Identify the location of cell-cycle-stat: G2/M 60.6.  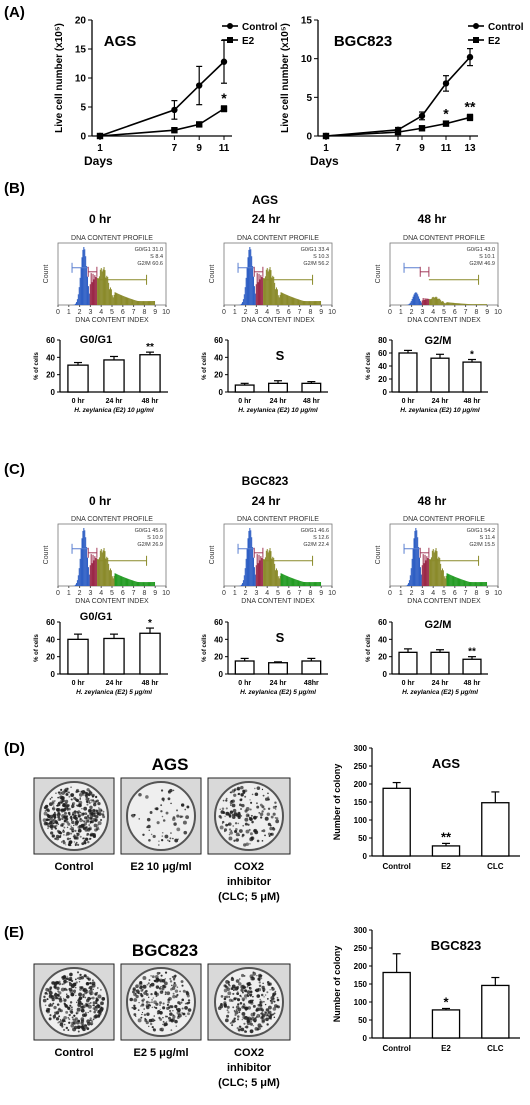
(150, 264).